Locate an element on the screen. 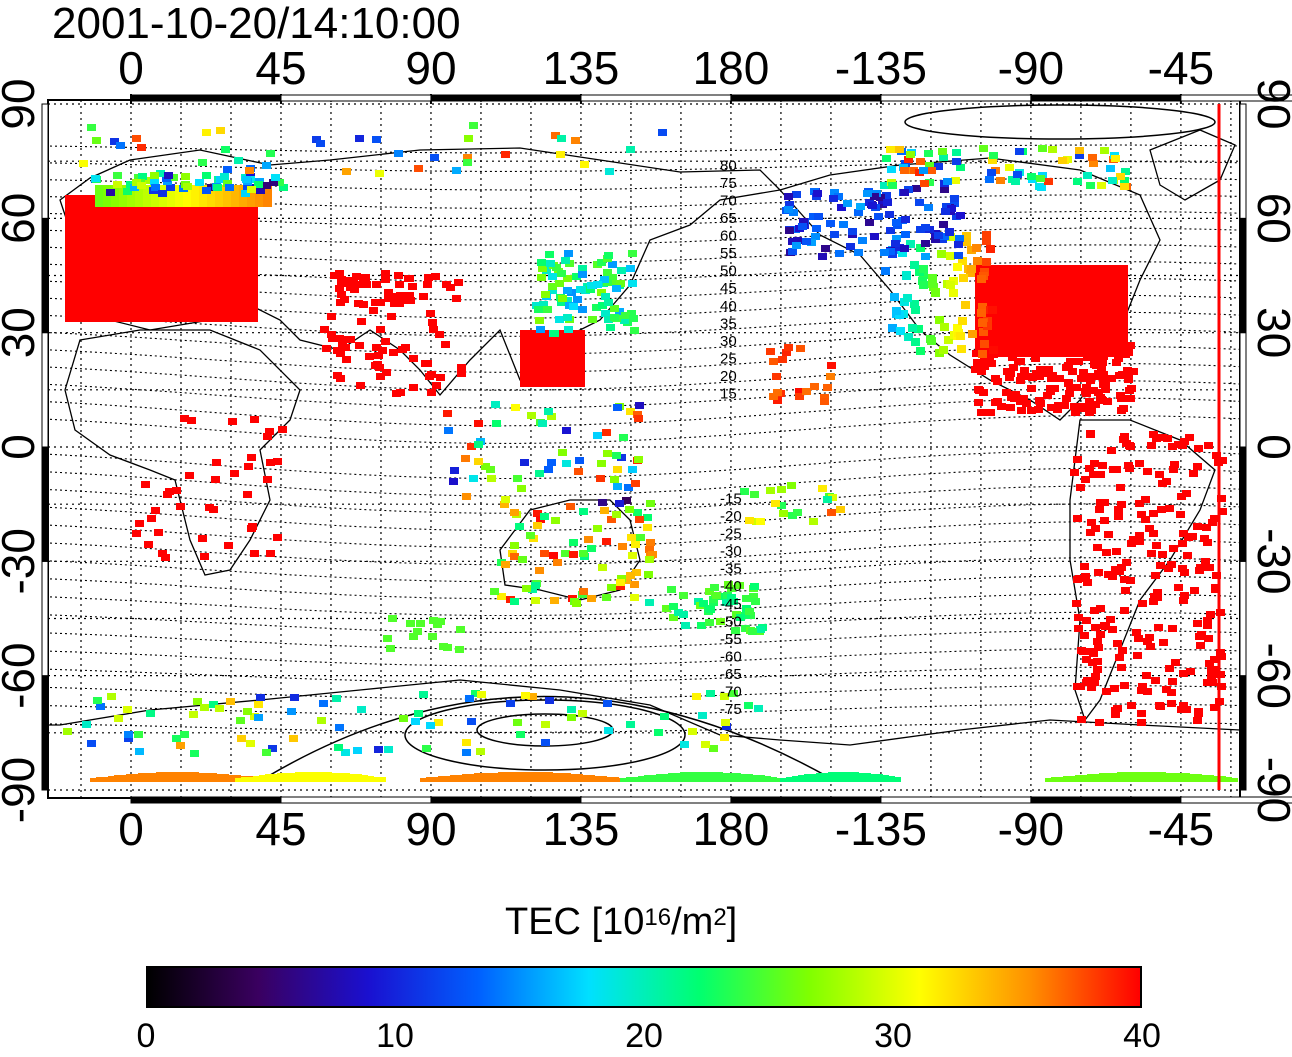 This screenshot has height=1057, width=1292. right-lat-label: -30 is located at coordinates (1270, 561).